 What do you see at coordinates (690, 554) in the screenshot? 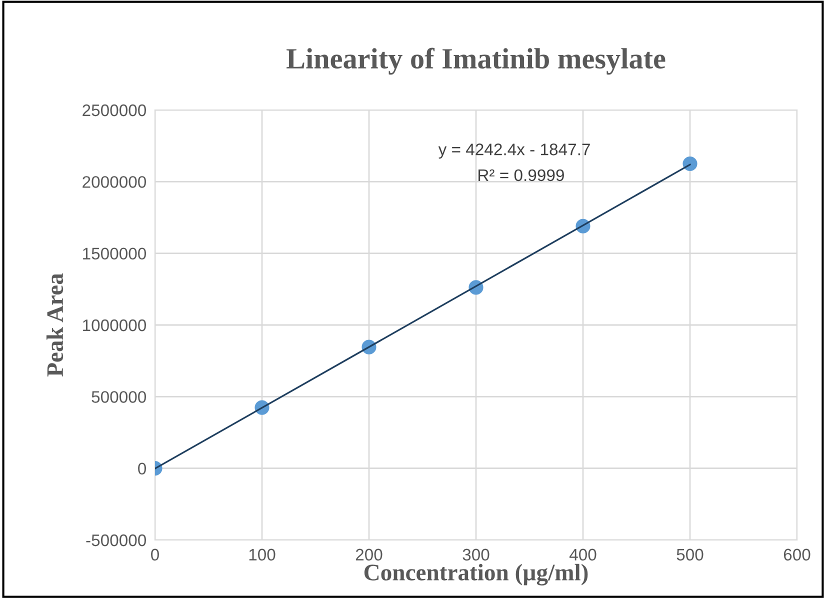
I see `x-tick-label: 500` at bounding box center [690, 554].